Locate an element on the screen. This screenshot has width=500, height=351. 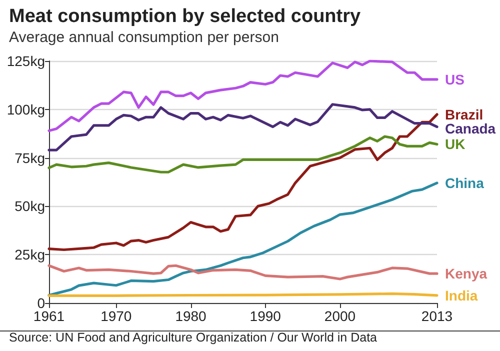
source-note: Source: UN Food and Agriculture Organization / Our World in Data is located at coordinates (193, 337).